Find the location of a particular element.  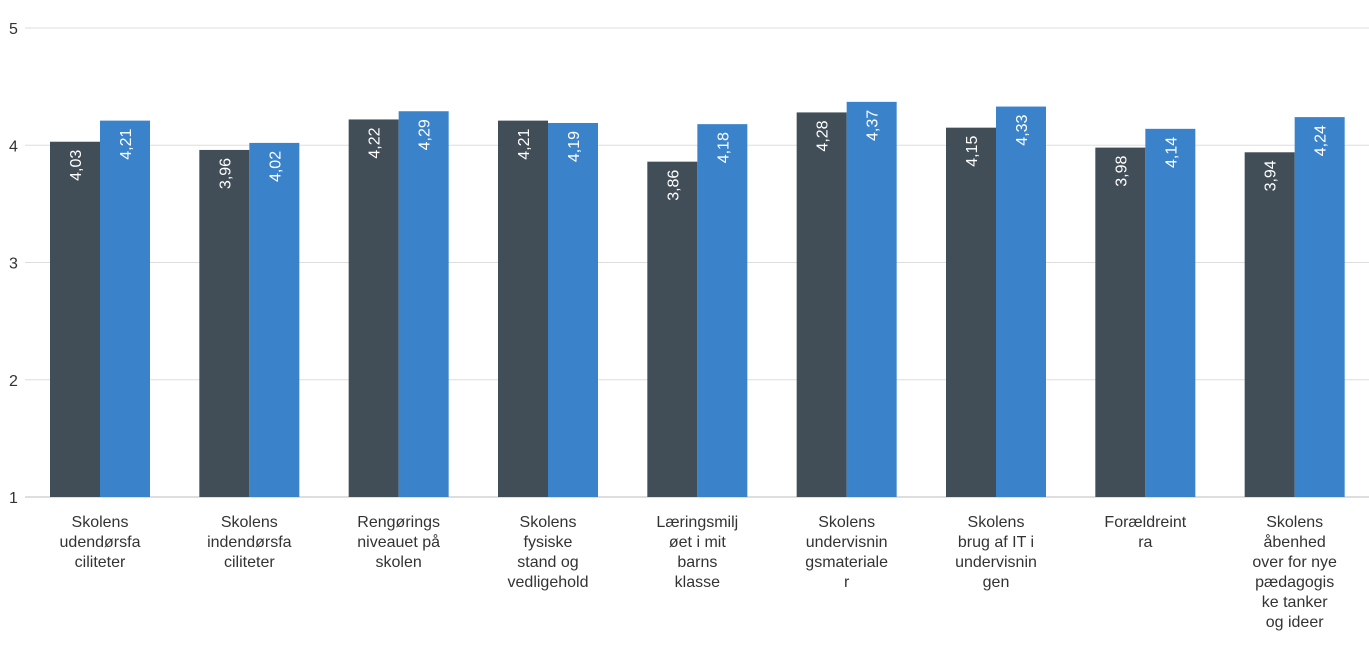

value-label: 4,28 is located at coordinates (823, 135).